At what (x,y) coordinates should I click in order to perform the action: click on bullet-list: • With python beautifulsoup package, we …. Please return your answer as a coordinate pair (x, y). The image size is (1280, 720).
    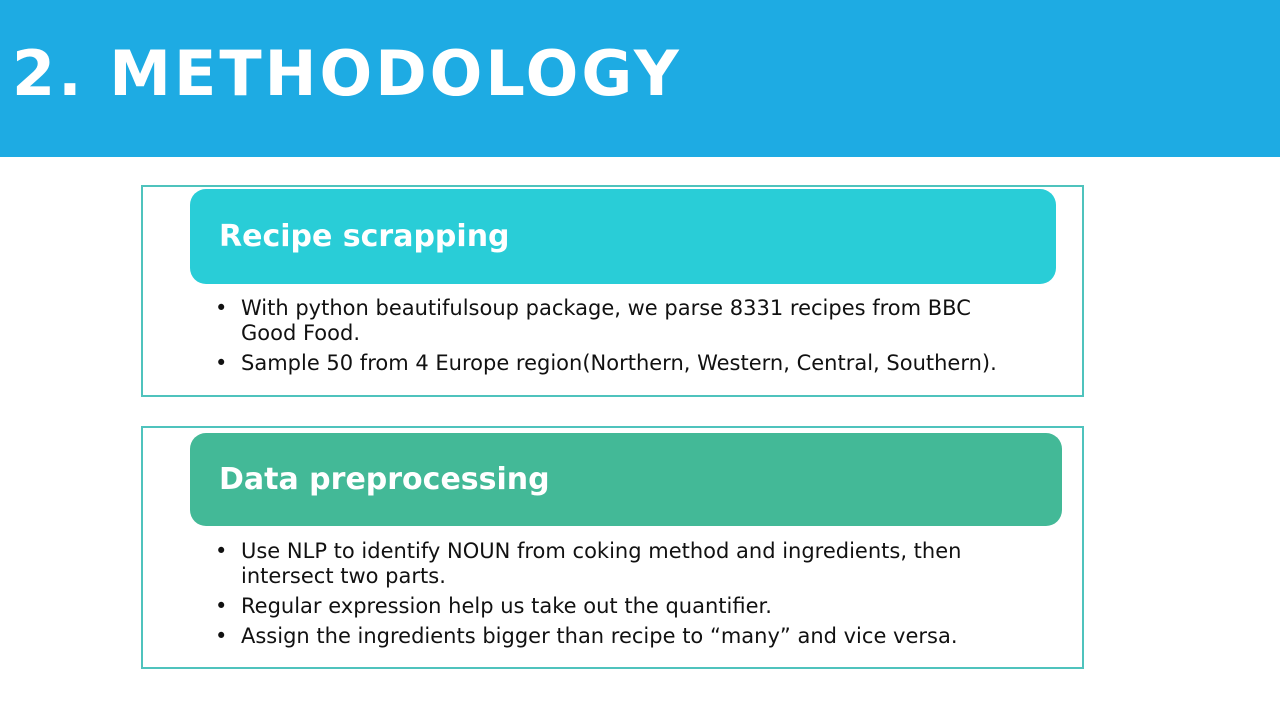
    Looking at the image, I should click on (615, 338).